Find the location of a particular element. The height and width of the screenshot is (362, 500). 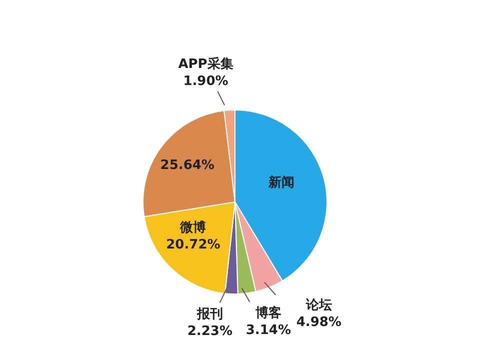

data-label: 2.23% is located at coordinates (210, 331).